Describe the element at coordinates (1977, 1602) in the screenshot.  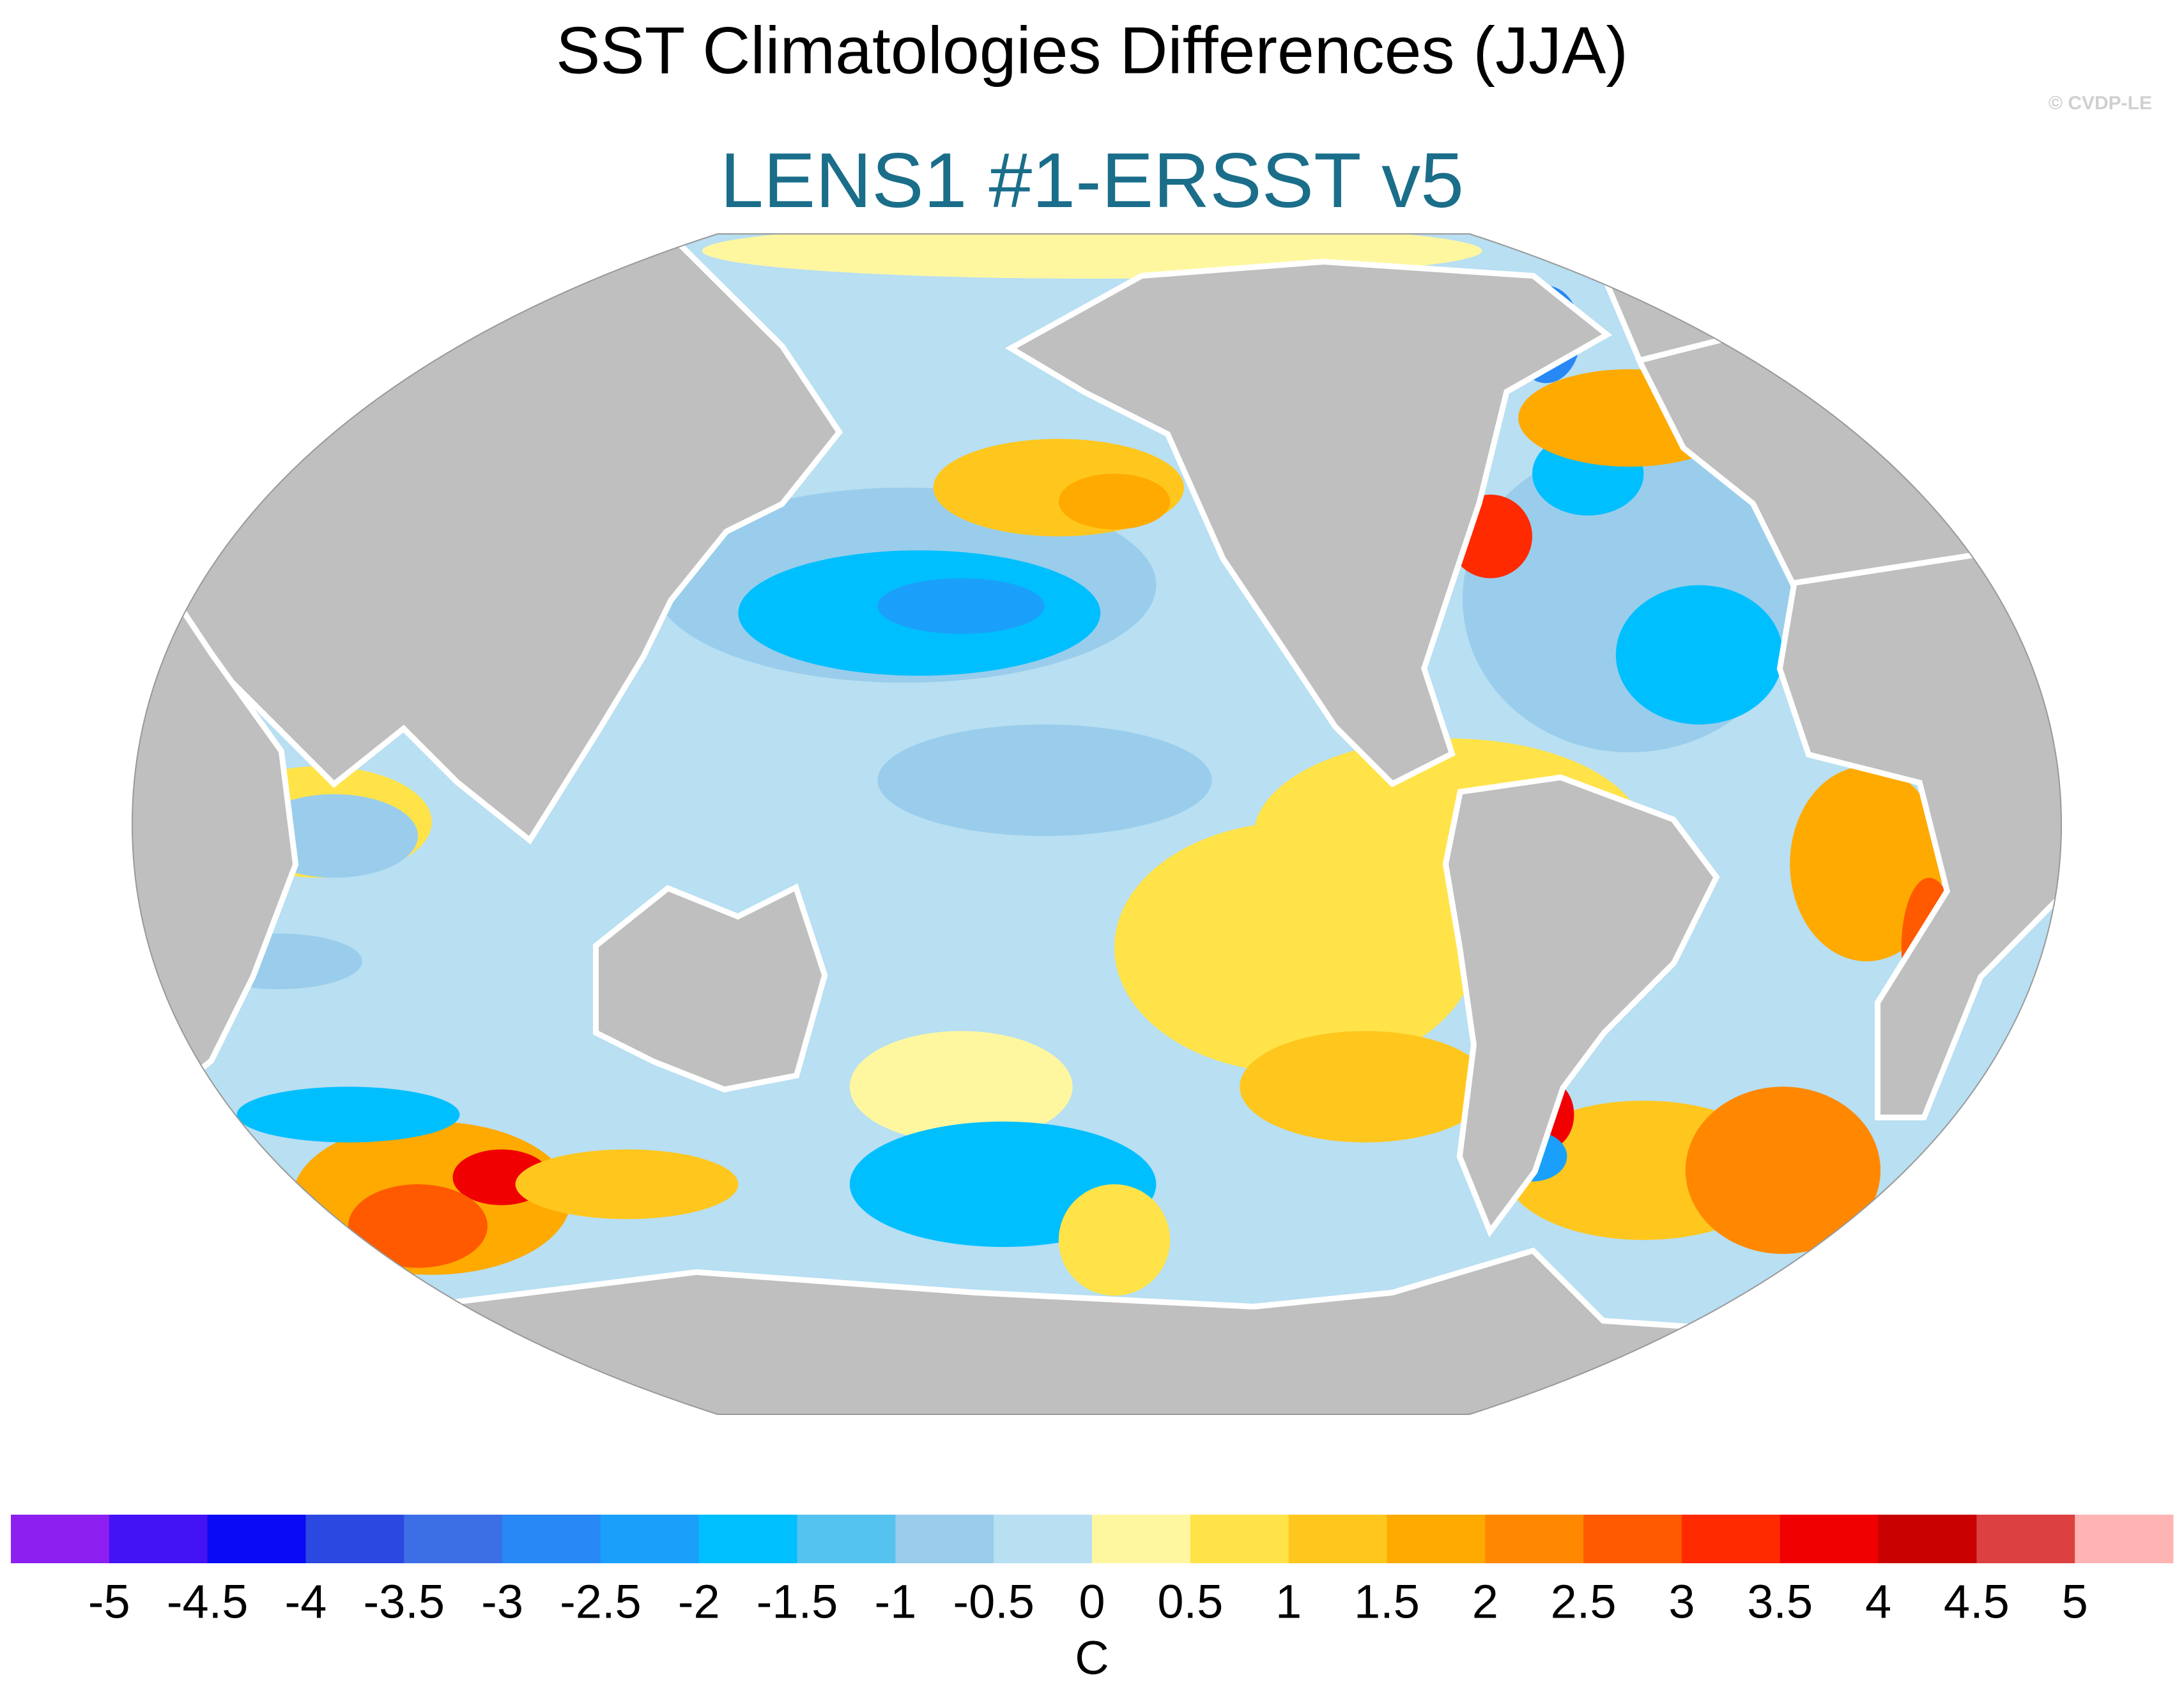
I see `colorbar-tick-label: 4.5` at that location.